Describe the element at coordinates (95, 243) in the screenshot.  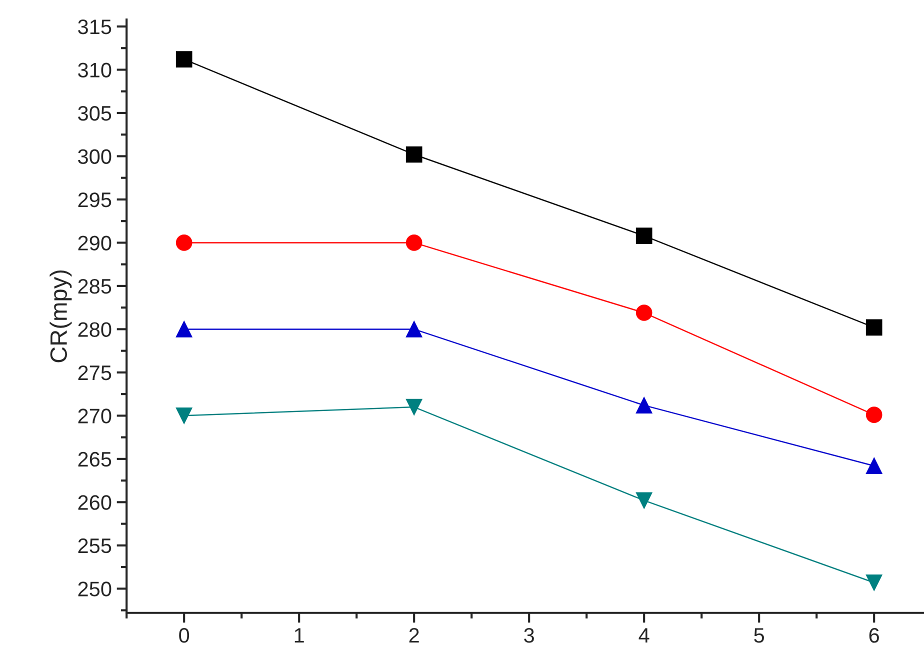
I see `y-tick-label: 290` at that location.